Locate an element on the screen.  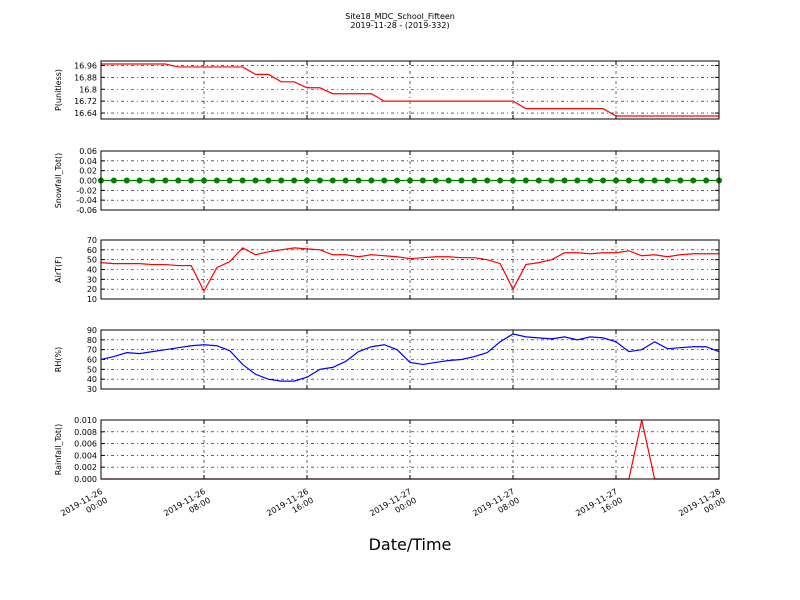
y-tick-label: 16.8 is located at coordinates (88, 89).